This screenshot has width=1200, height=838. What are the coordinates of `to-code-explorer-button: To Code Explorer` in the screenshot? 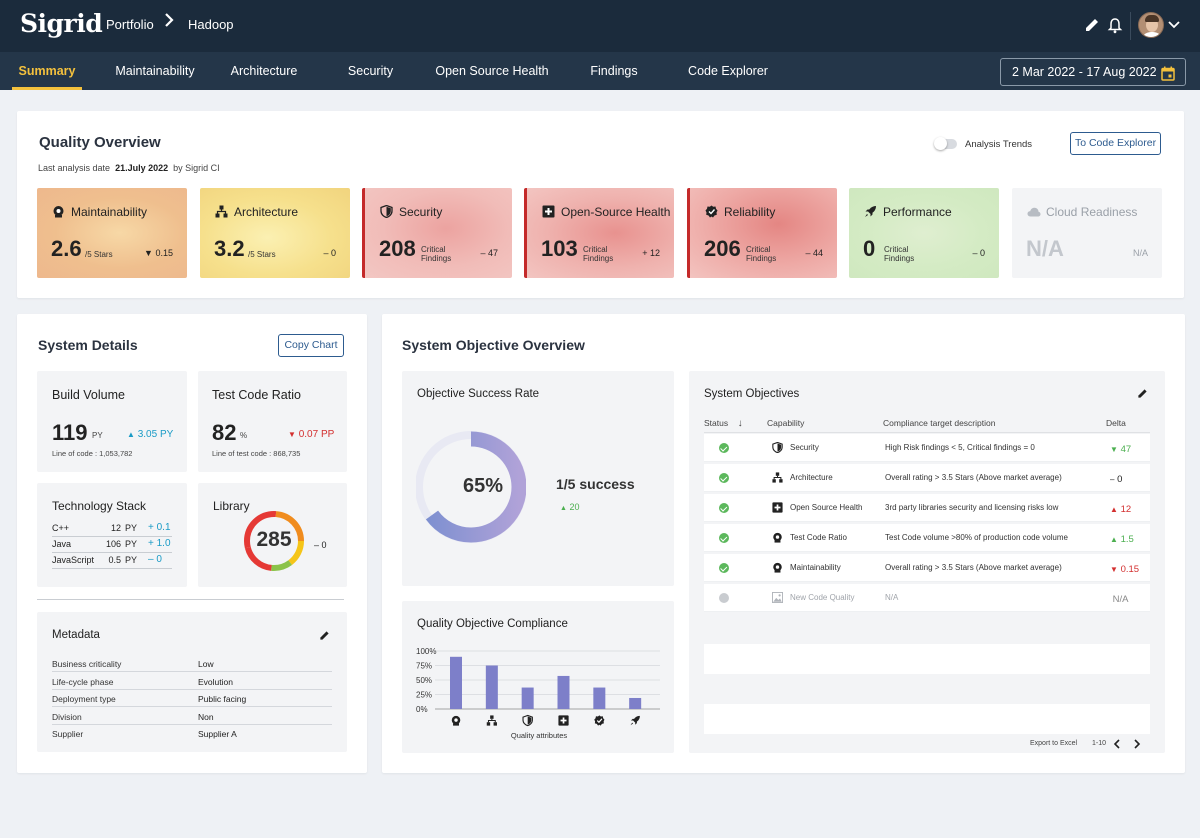 It's located at (1115, 143).